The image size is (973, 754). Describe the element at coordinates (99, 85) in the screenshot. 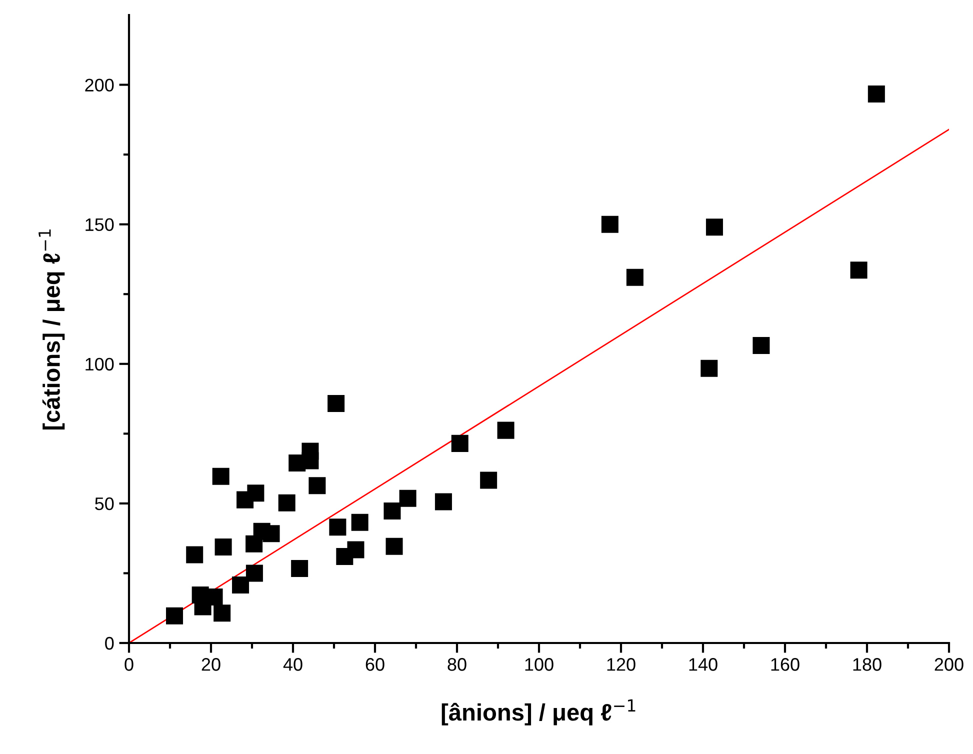

I see `y-tick-label: 200` at that location.